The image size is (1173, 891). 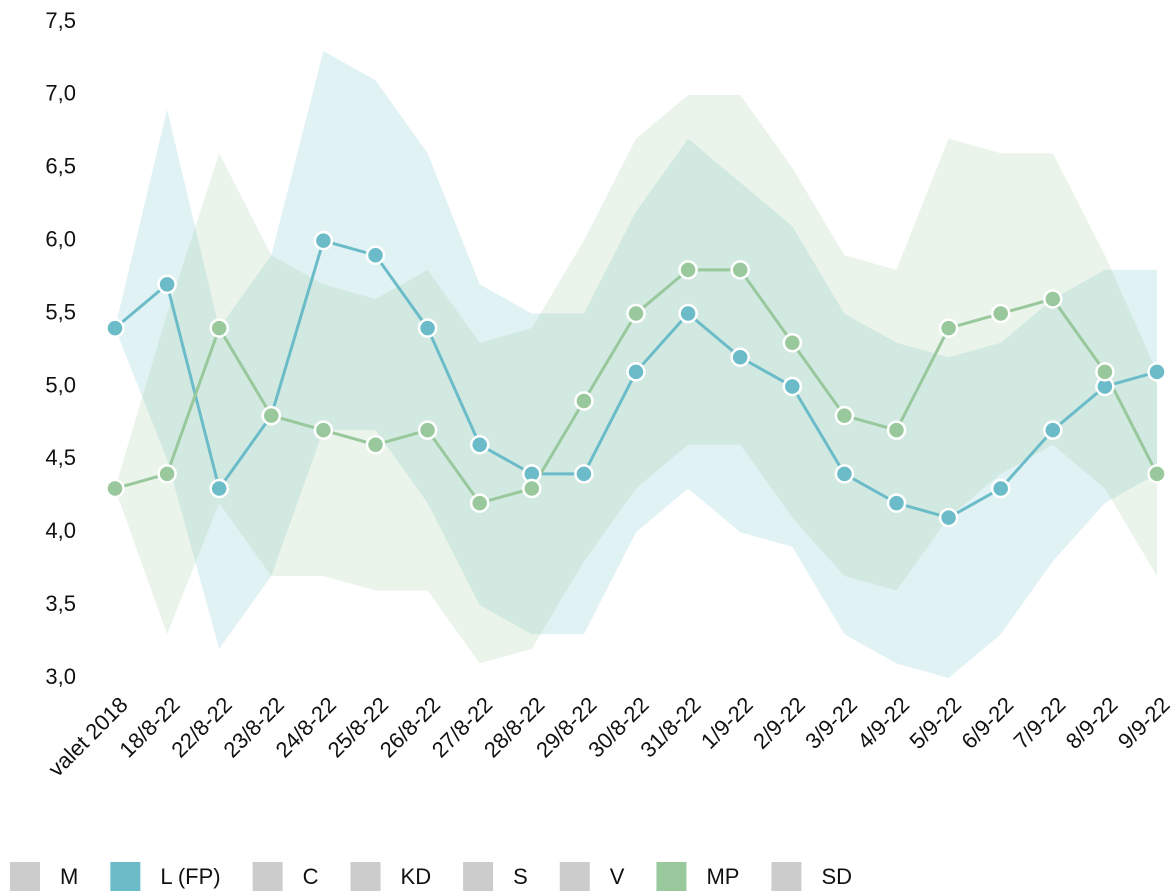 What do you see at coordinates (60, 20) in the screenshot?
I see `y-tick-label: 7,5` at bounding box center [60, 20].